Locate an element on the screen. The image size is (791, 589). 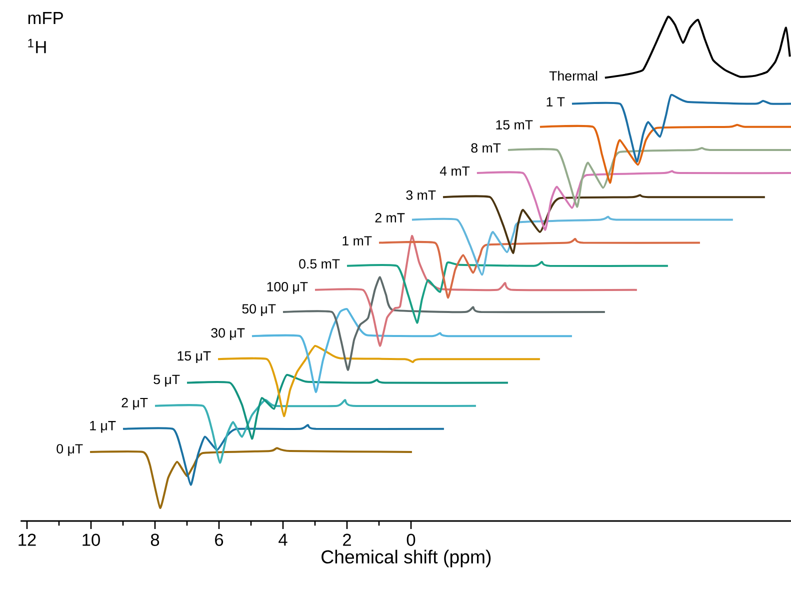
series-label: 2 mT is located at coordinates (390, 217).